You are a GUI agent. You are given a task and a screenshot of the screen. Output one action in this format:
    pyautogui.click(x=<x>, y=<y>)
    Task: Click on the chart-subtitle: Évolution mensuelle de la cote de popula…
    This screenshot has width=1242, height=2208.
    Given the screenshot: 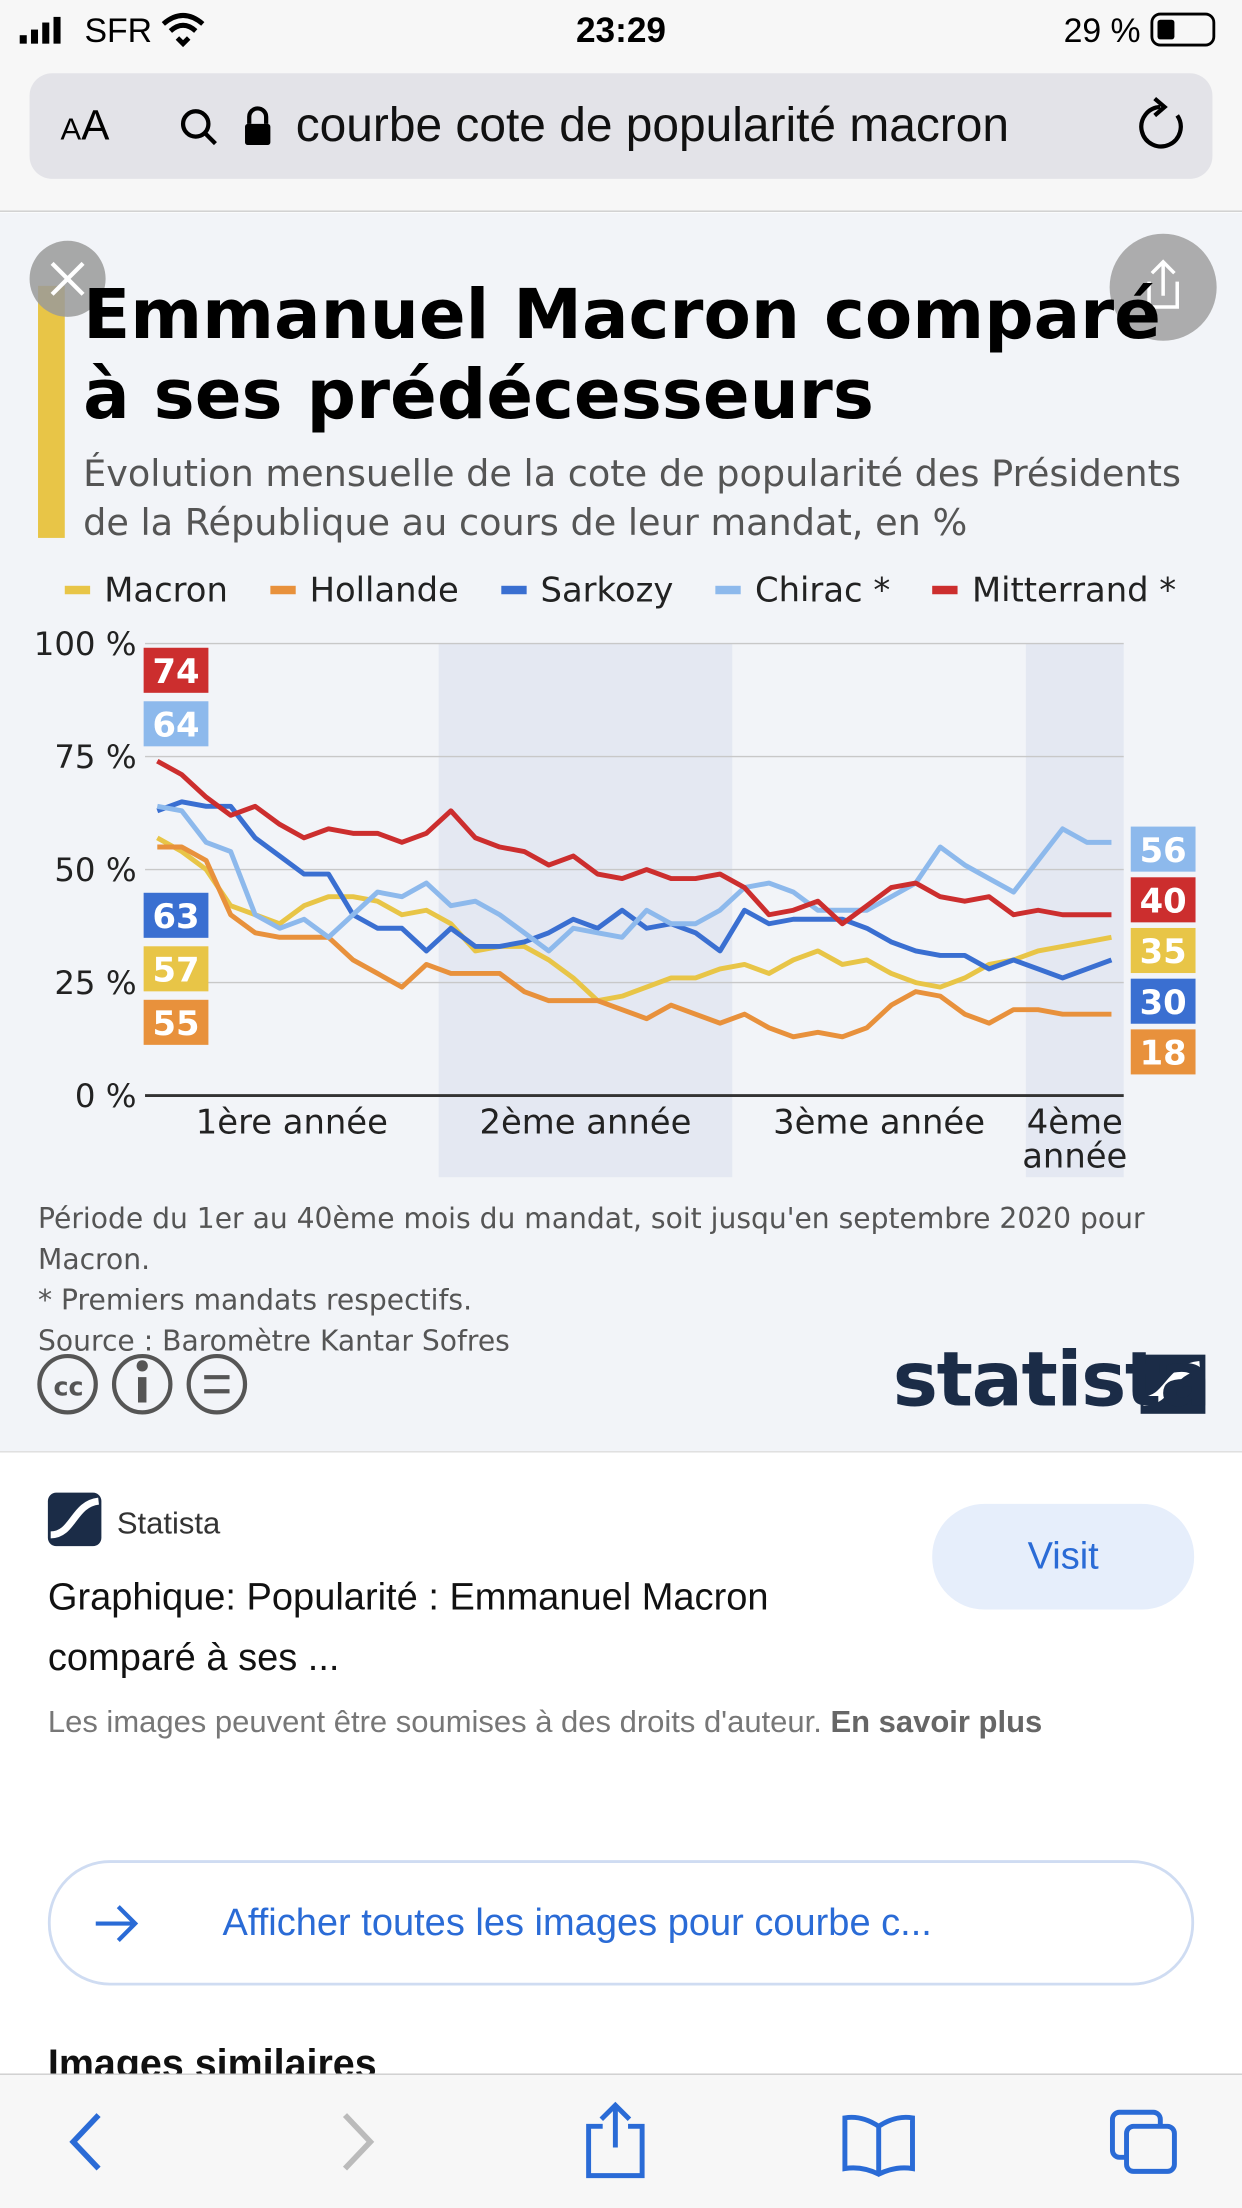 What is the action you would take?
    pyautogui.click(x=632, y=499)
    